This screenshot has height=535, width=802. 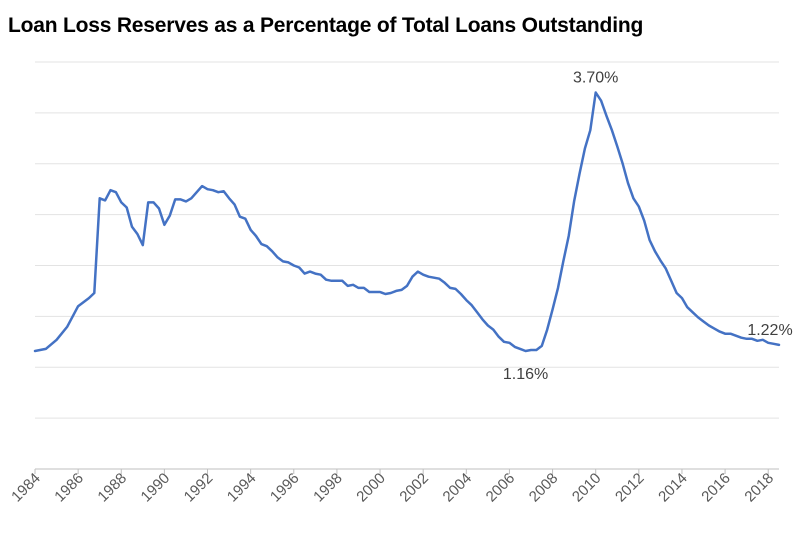 I want to click on x-tick-label: 2012, so click(x=630, y=488).